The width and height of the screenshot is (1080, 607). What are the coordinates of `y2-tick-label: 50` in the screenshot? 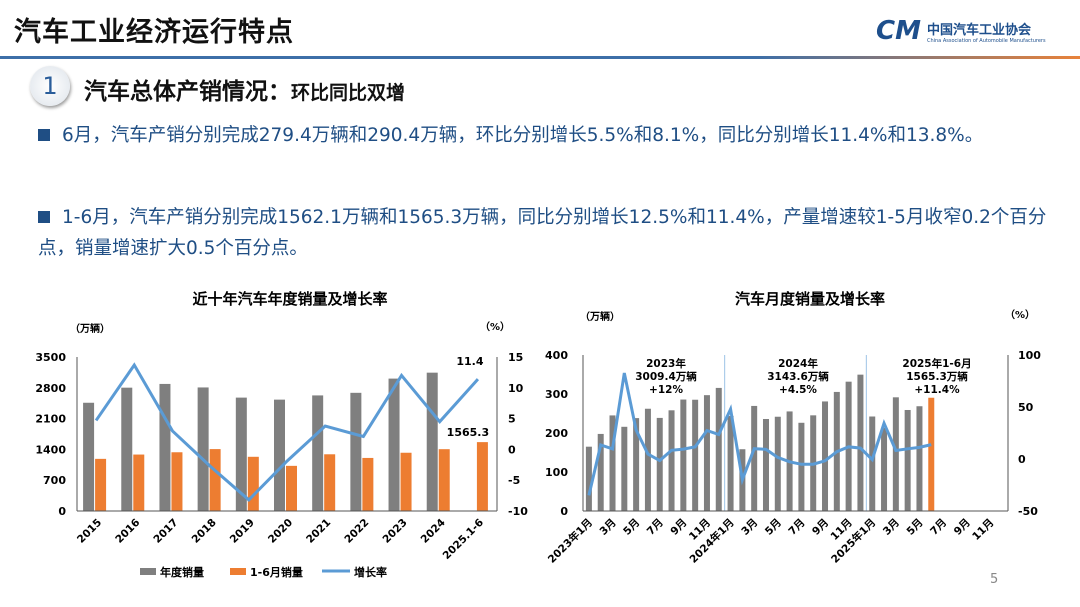 It's located at (1026, 407).